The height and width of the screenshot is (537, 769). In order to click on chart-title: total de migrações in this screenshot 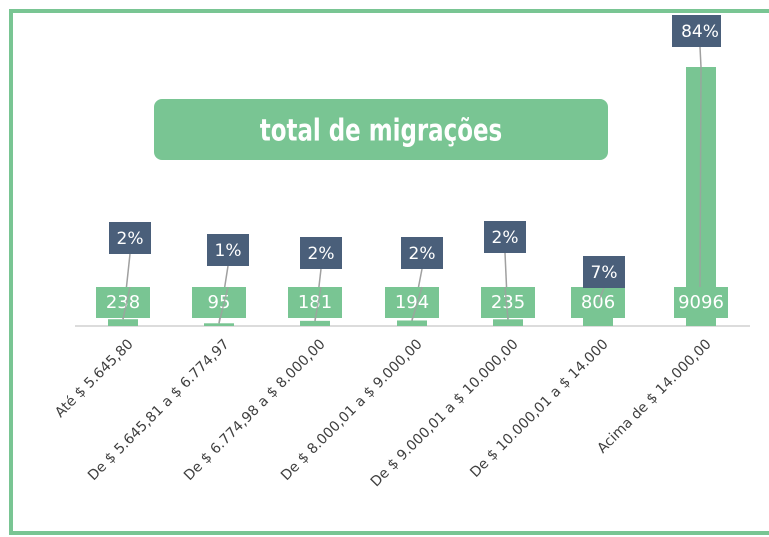, I will do `click(381, 131)`.